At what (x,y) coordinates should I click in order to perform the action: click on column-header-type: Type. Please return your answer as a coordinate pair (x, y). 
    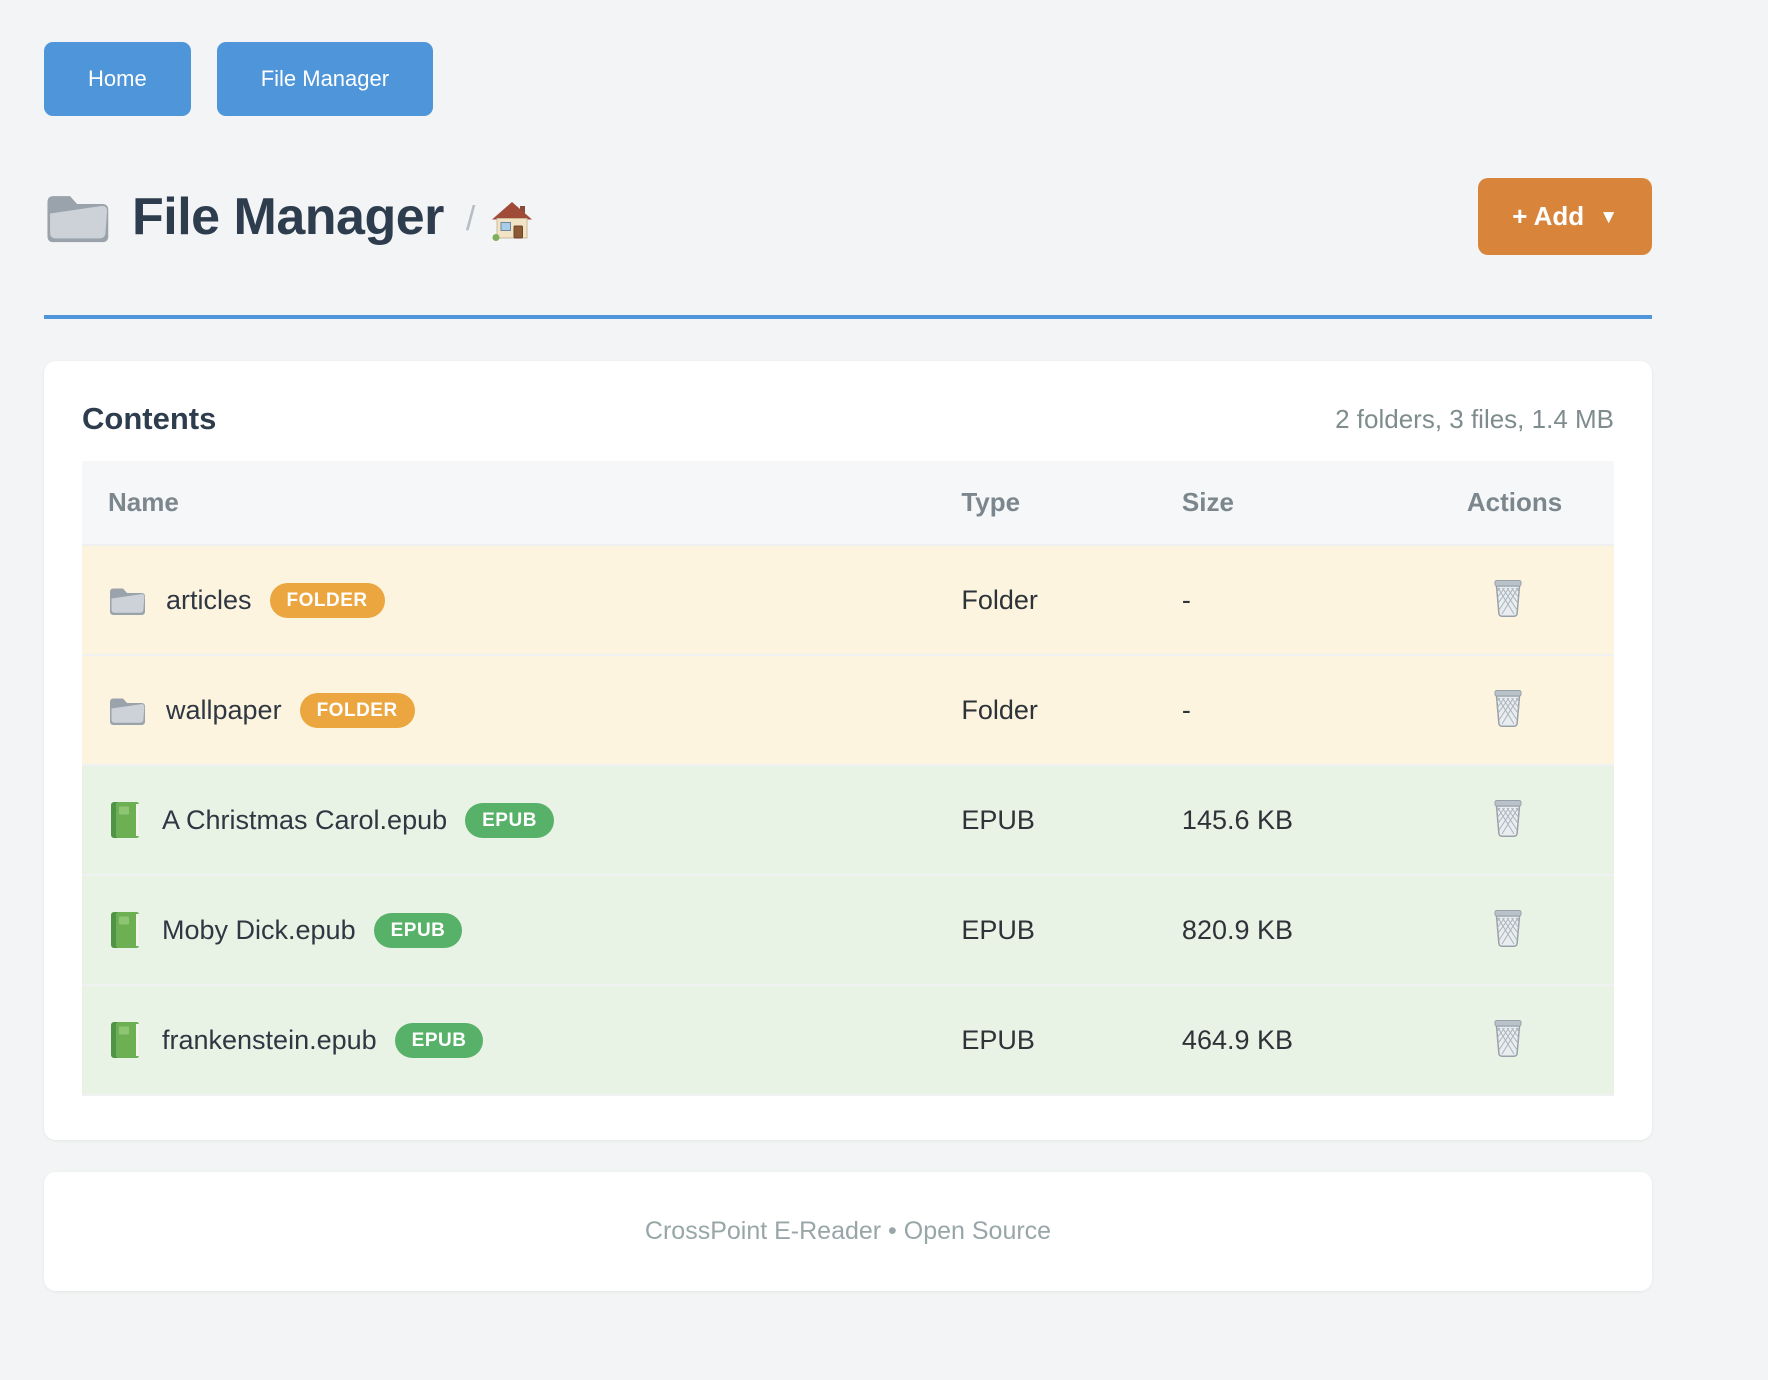
    Looking at the image, I should click on (1045, 503).